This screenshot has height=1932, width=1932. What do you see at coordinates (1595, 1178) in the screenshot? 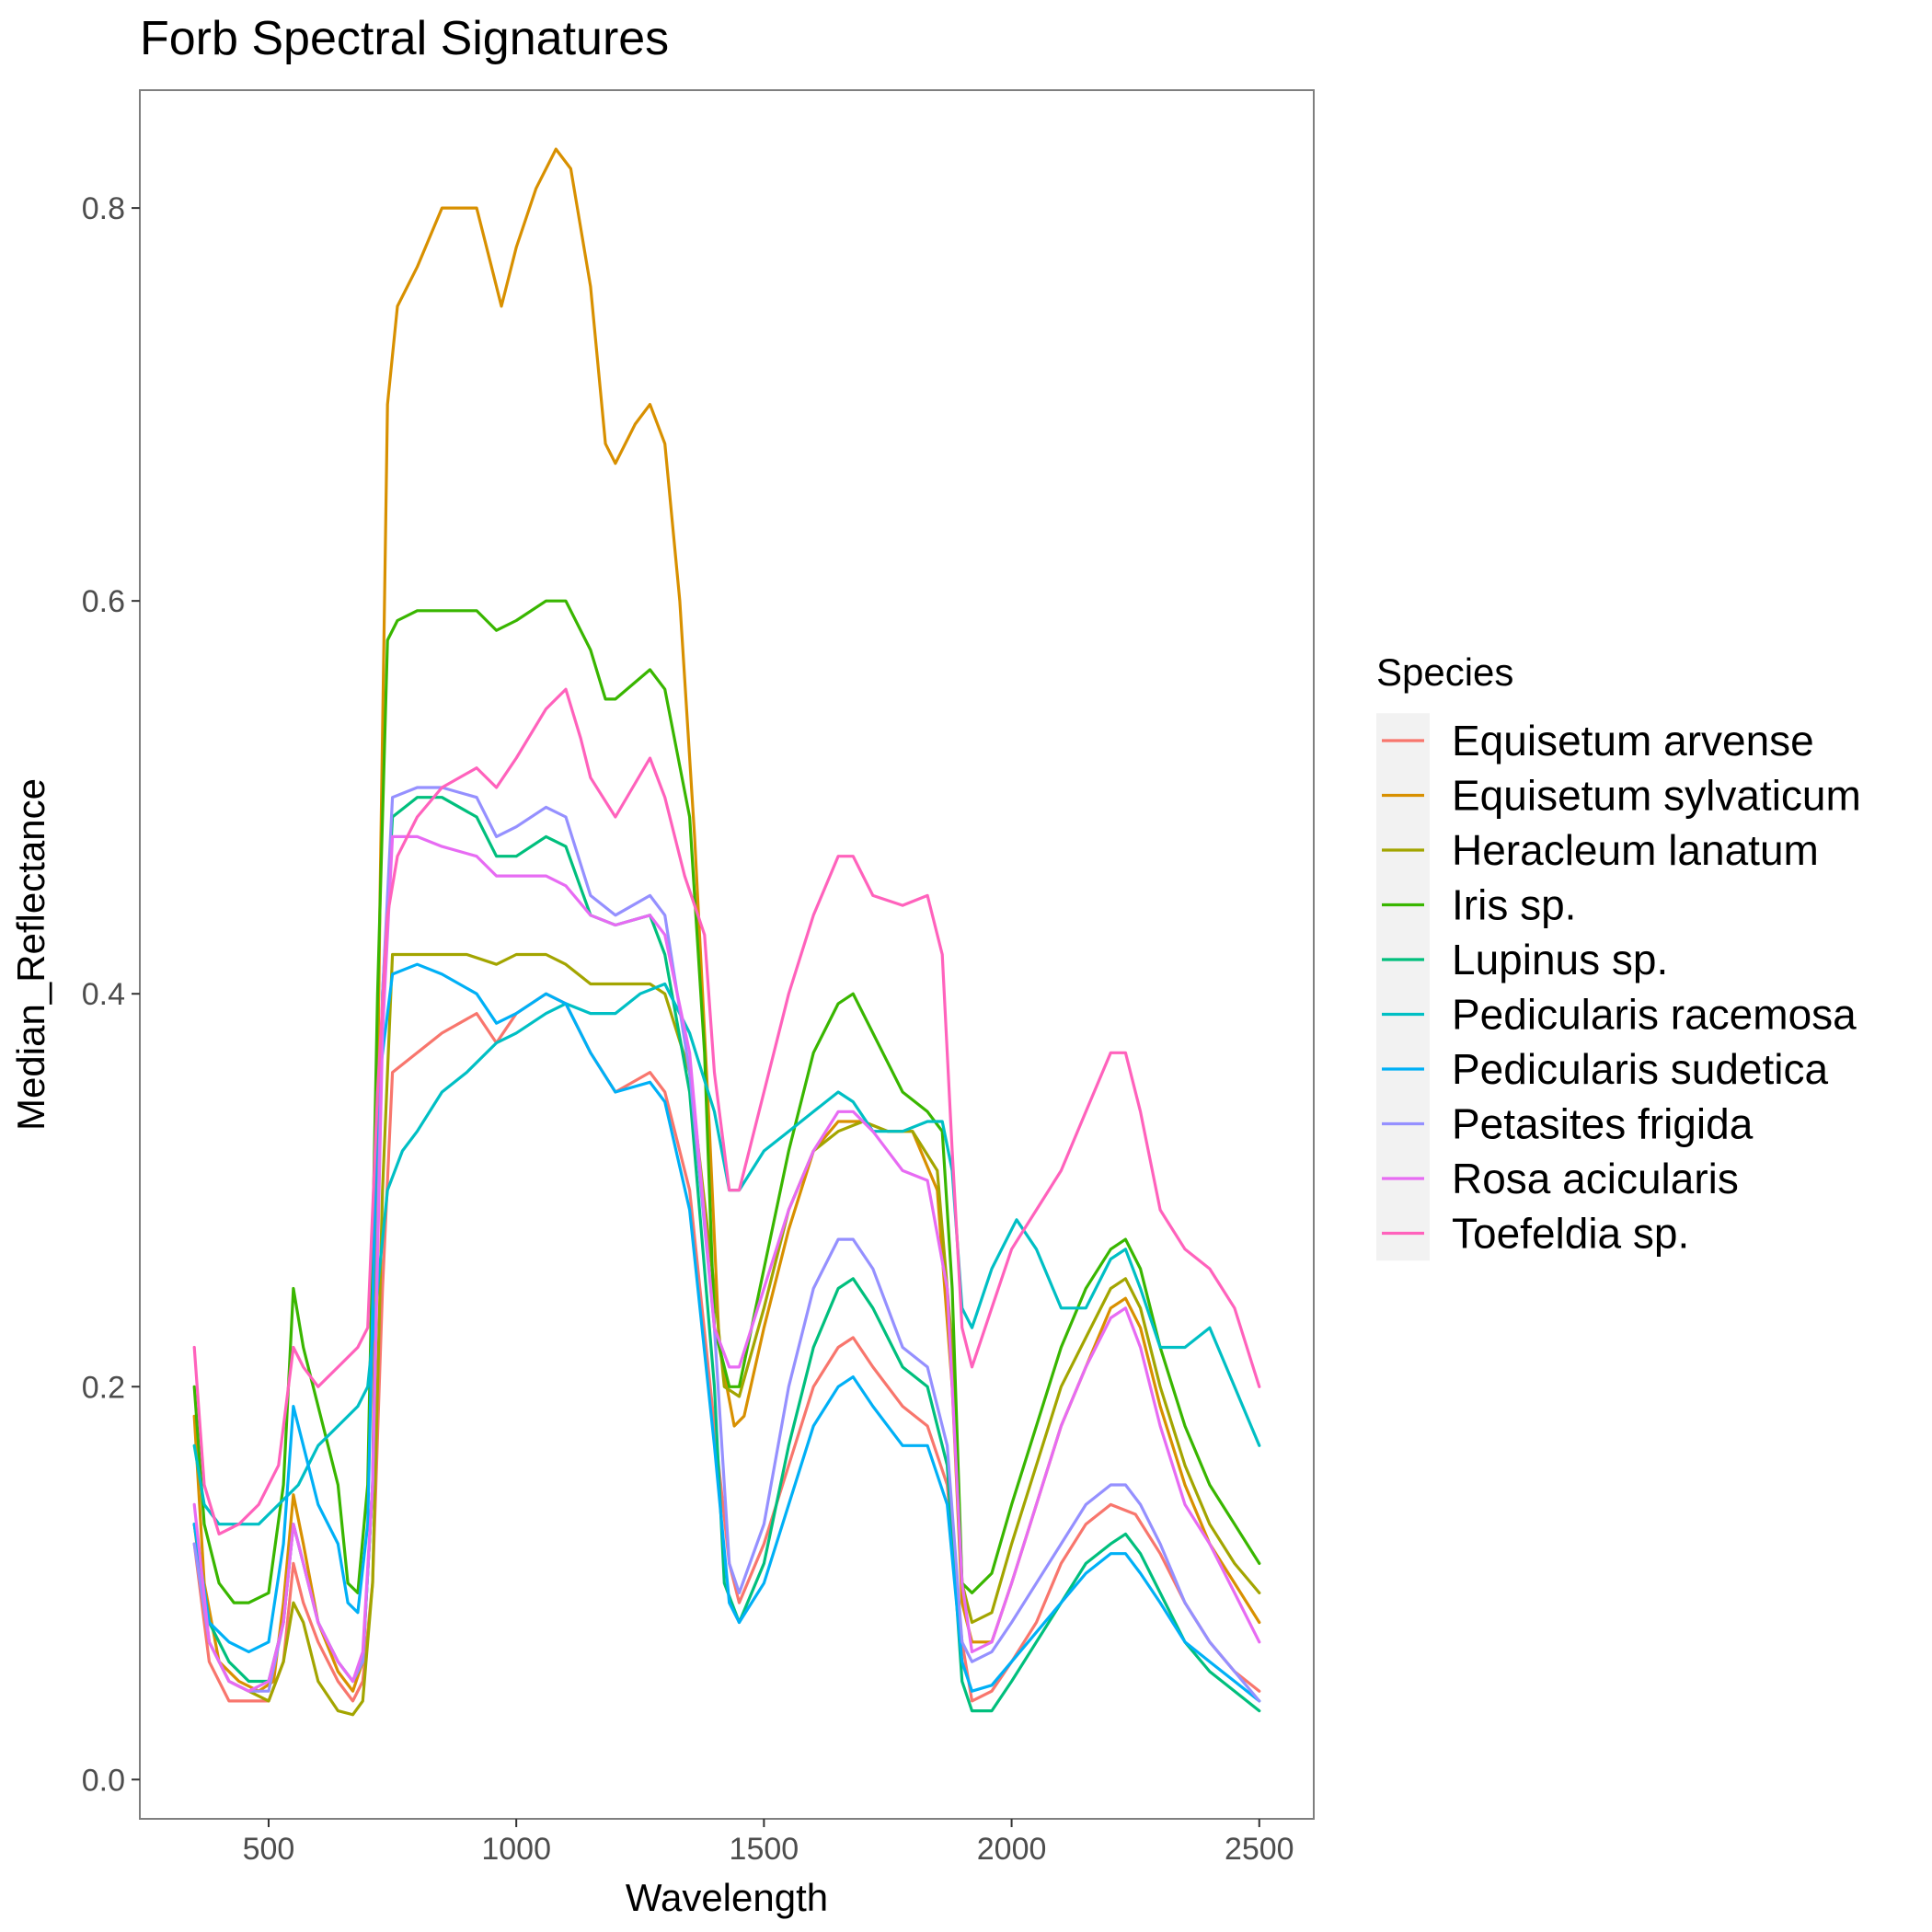
I see `legend-label-rosa-acicularis: Rosa acicularis` at bounding box center [1595, 1178].